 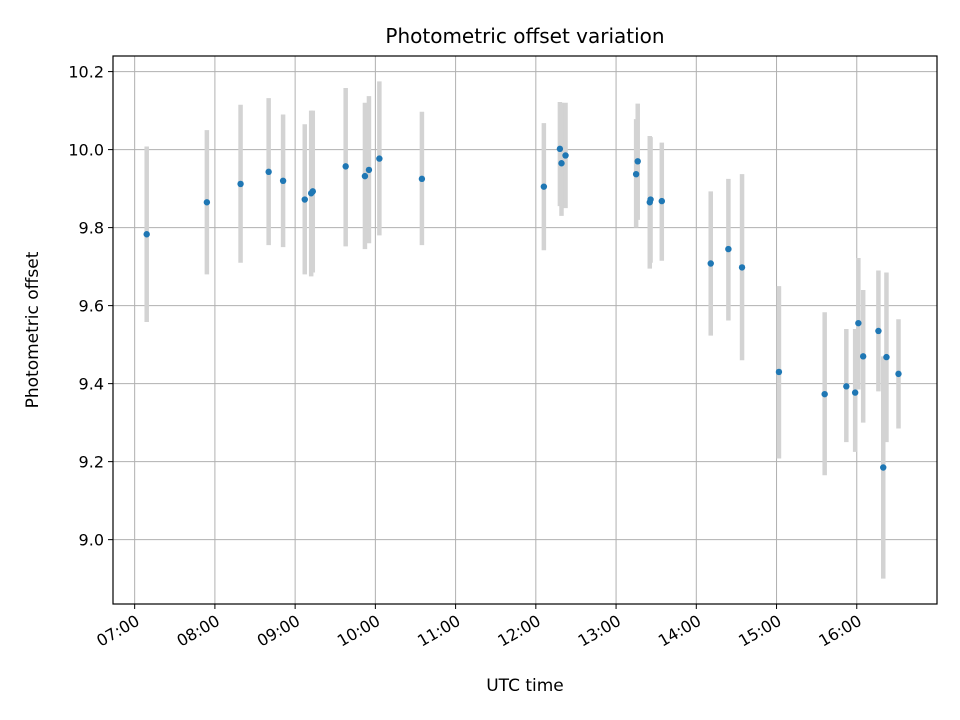 I want to click on y-tick-label: 10.0, so click(x=86, y=150).